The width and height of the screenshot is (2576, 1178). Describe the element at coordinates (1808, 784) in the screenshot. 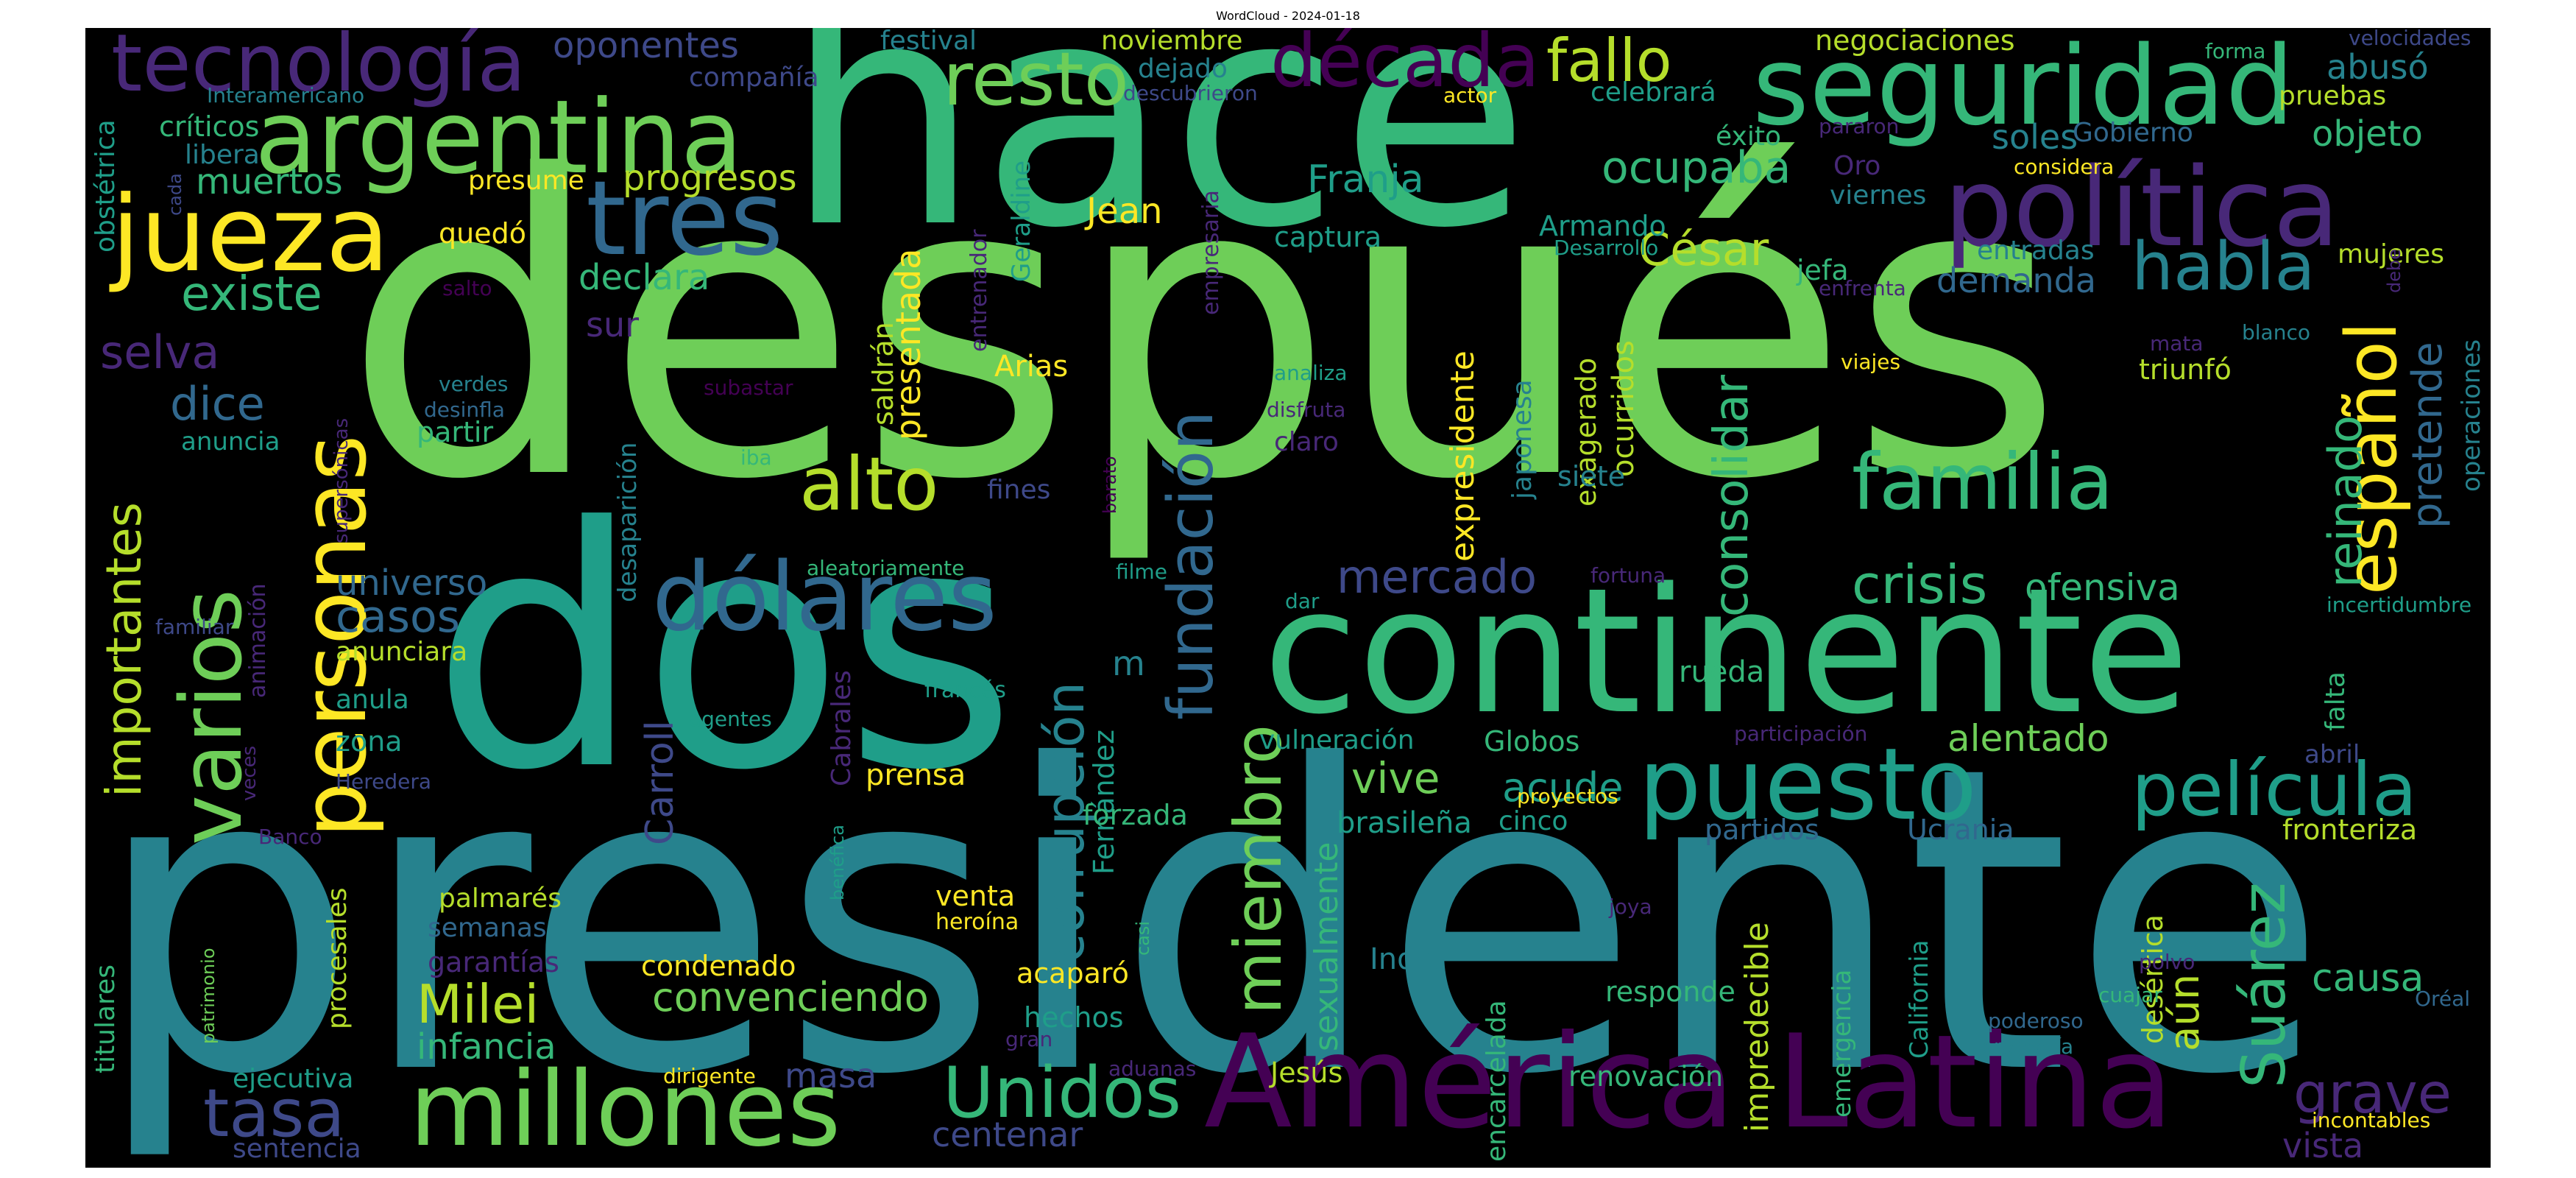

I see `word: puesto` at that location.